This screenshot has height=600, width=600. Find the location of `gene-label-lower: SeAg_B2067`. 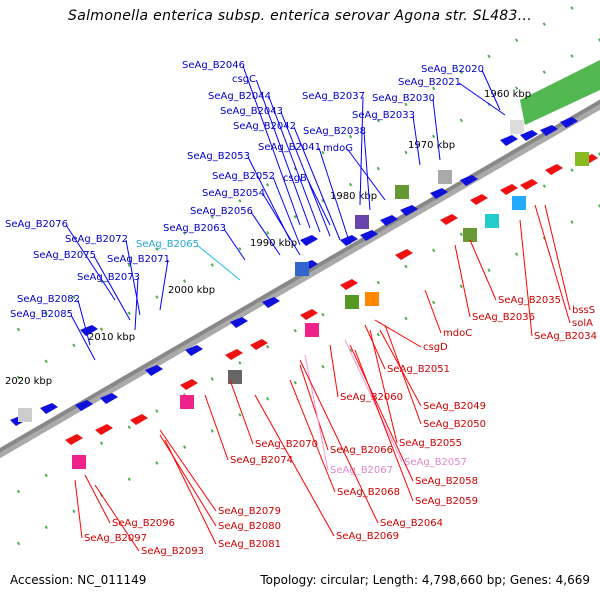

gene-label-lower: SeAg_B2067 is located at coordinates (361, 470).